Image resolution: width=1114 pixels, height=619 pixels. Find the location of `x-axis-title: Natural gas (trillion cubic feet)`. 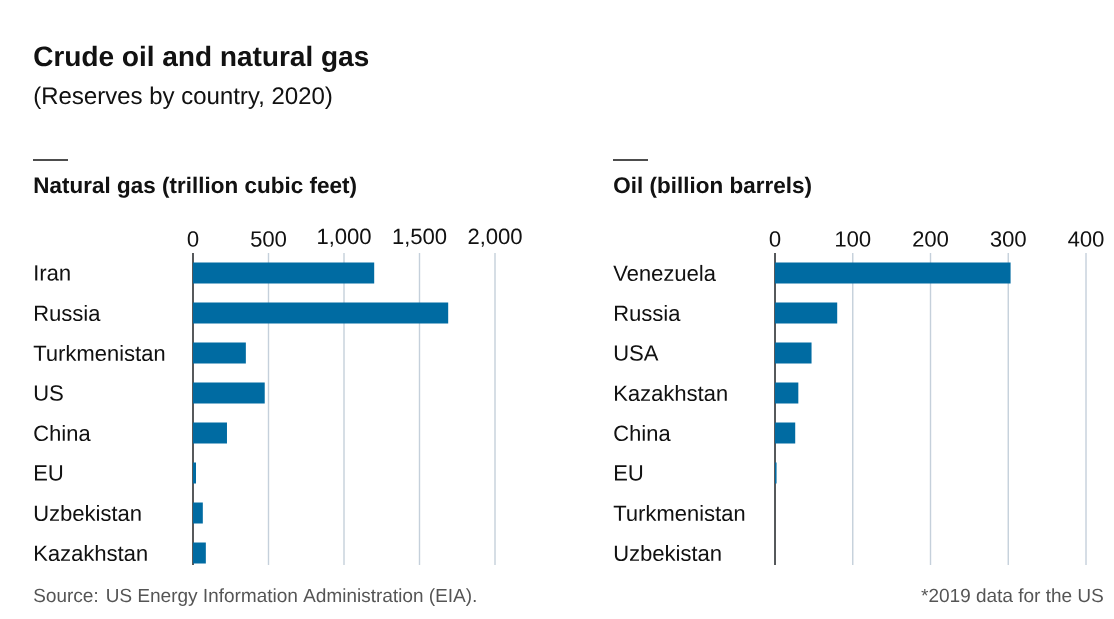

x-axis-title: Natural gas (trillion cubic feet) is located at coordinates (195, 187).